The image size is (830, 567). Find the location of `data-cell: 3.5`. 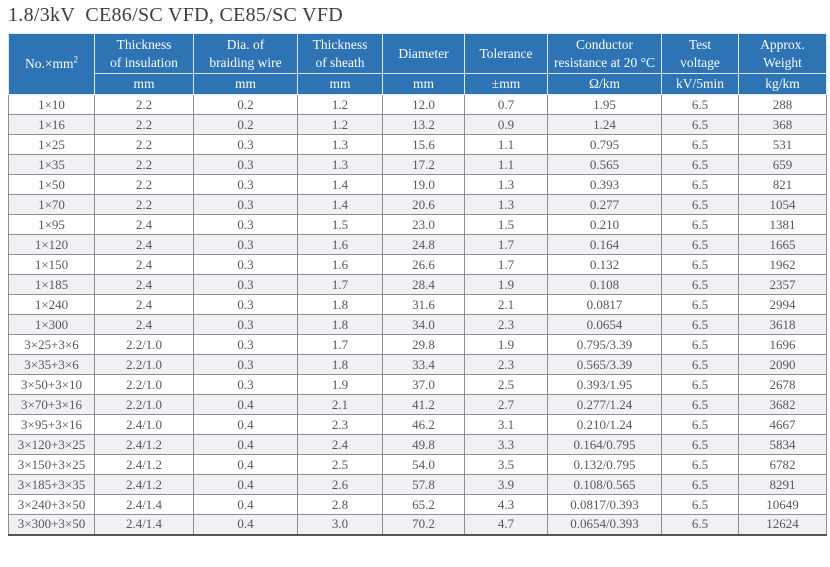

data-cell: 3.5 is located at coordinates (506, 464).